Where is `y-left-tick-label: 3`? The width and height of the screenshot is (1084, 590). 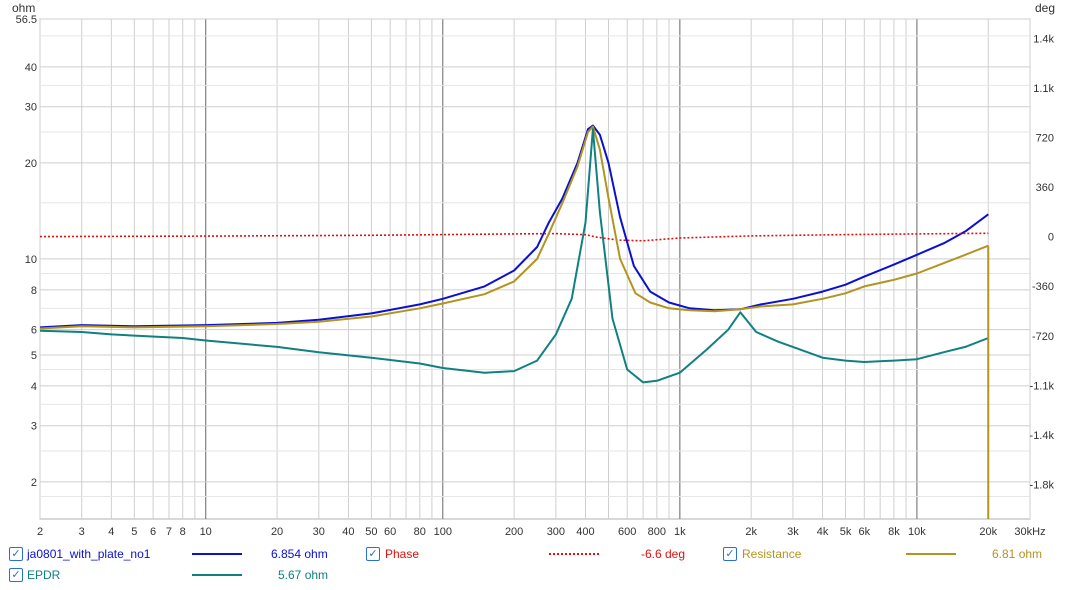 y-left-tick-label: 3 is located at coordinates (34, 427).